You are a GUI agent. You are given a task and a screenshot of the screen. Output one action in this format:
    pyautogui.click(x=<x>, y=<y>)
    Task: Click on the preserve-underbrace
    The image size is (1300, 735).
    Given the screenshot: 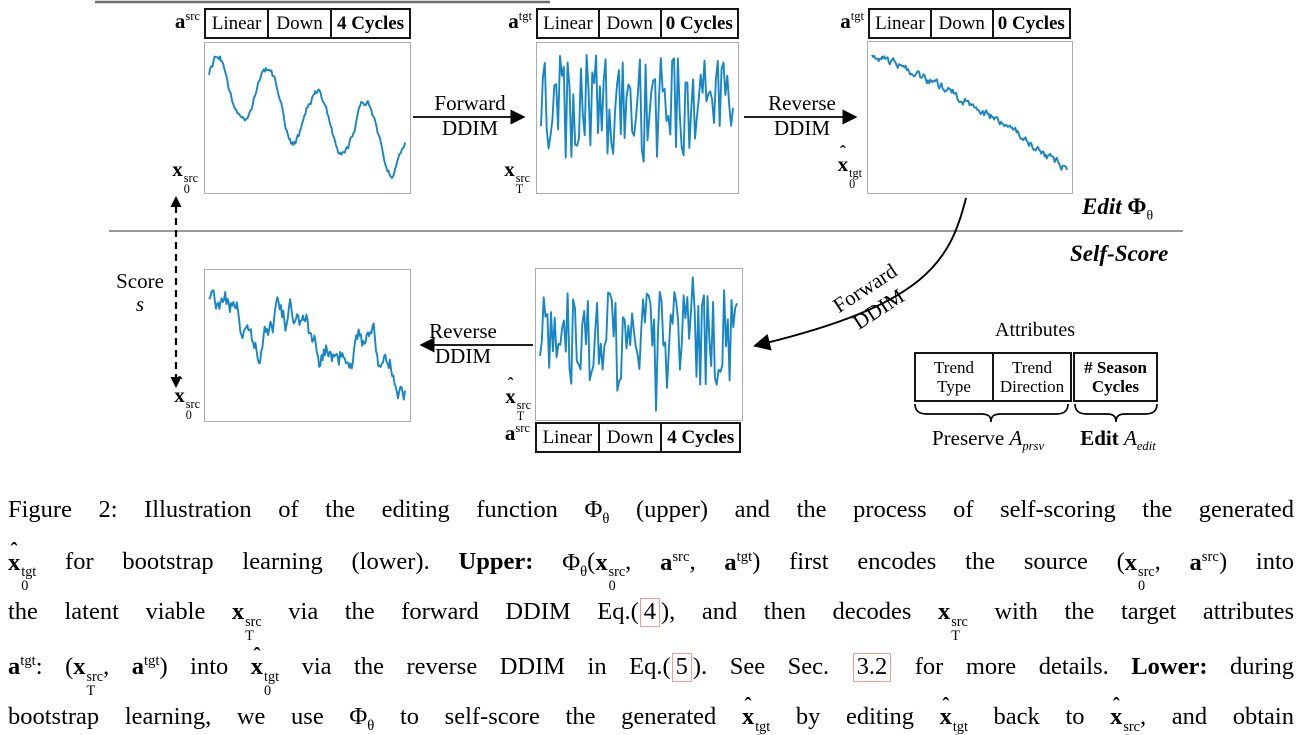 What is the action you would take?
    pyautogui.click(x=991, y=413)
    